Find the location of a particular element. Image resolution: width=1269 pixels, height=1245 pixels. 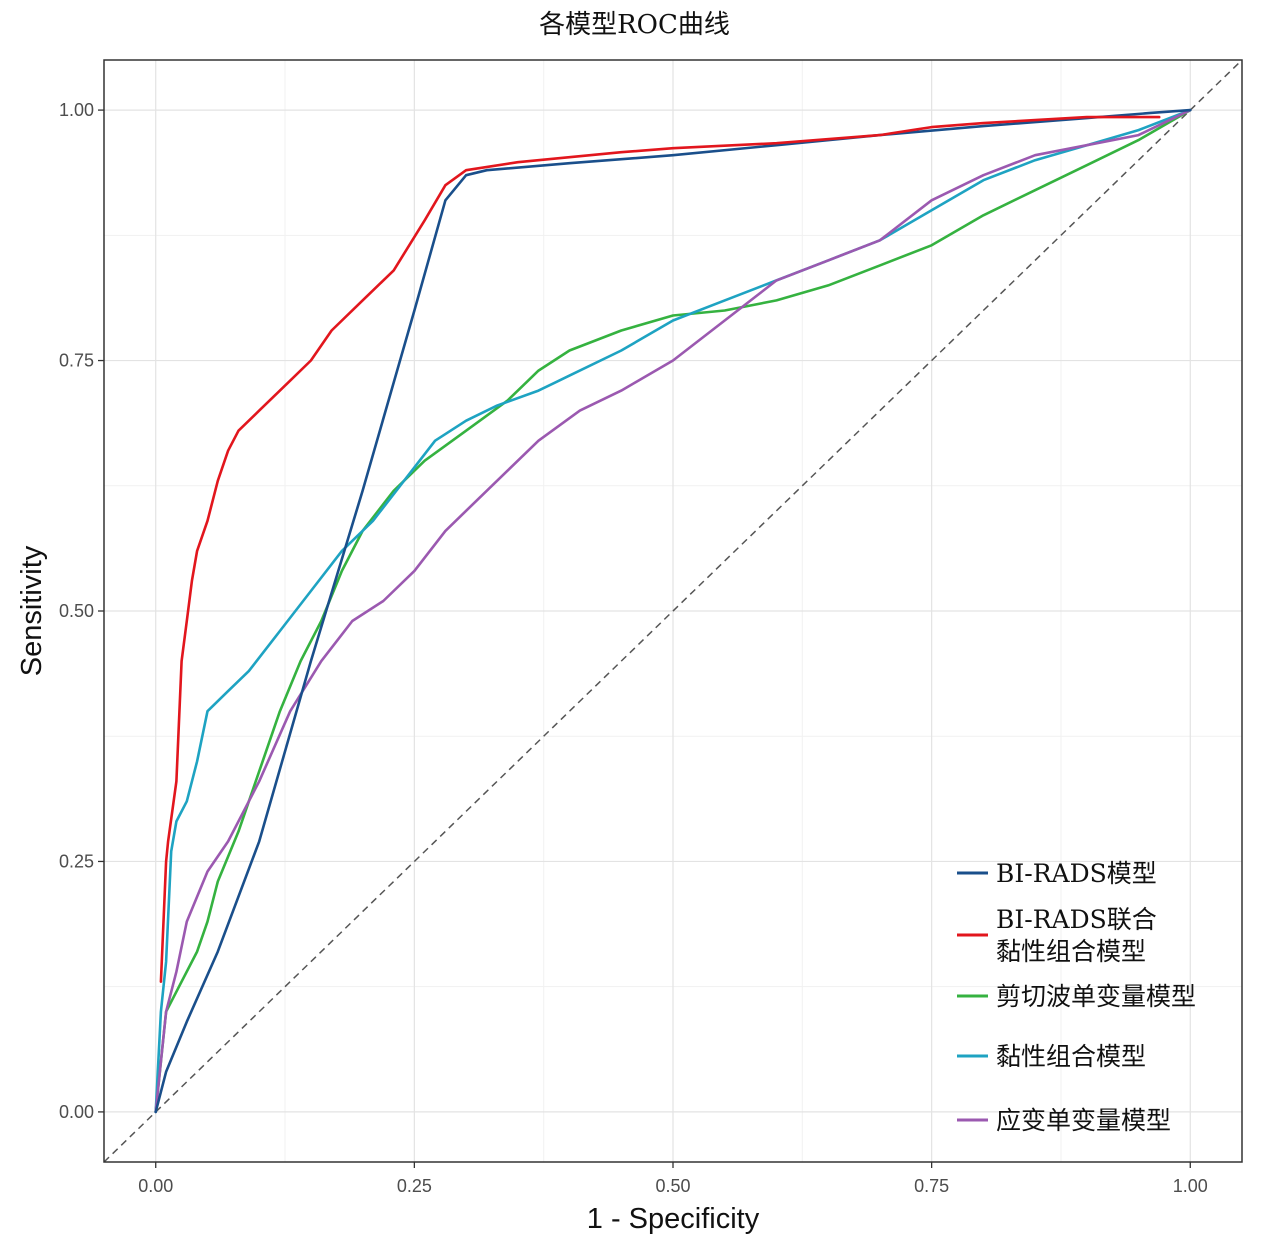

y-tick-label: 0.25 is located at coordinates (76, 861).